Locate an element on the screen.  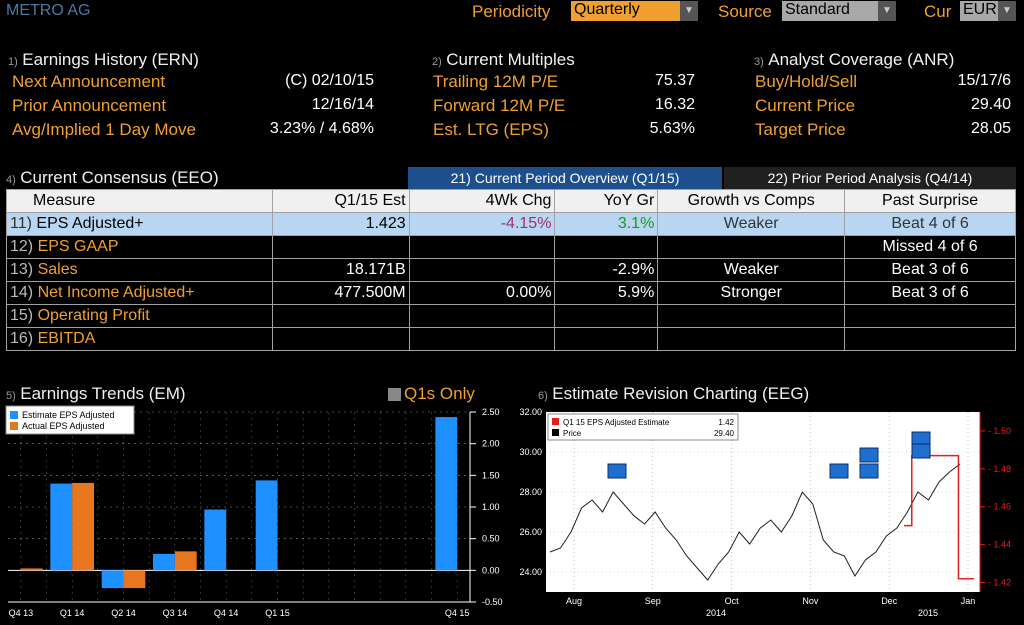
table-row: 12) EPS GAAP Missed 4 of 6 is located at coordinates (511, 247).